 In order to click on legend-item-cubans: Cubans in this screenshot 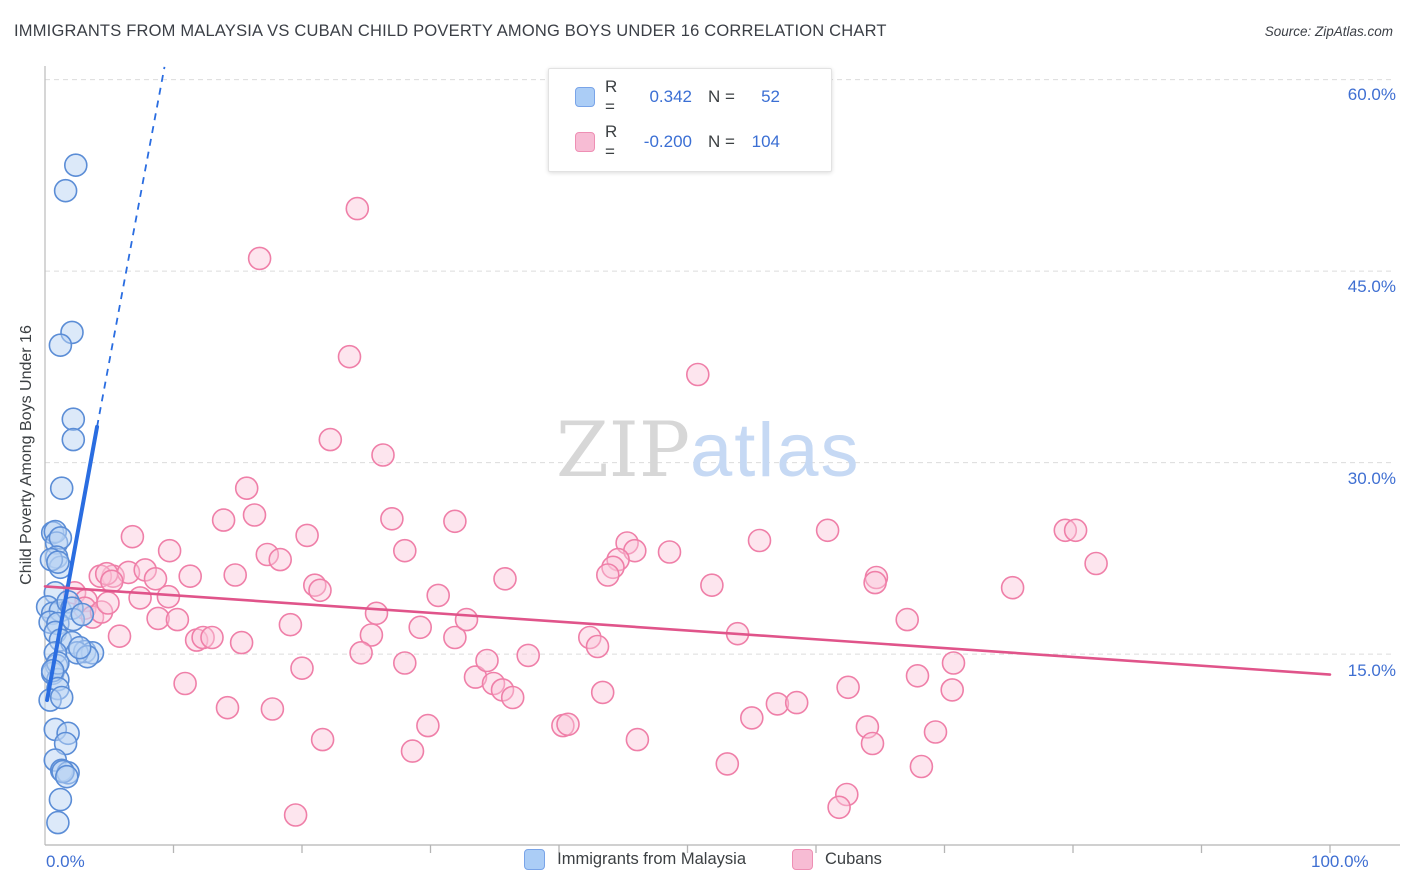, I will do `click(837, 859)`.